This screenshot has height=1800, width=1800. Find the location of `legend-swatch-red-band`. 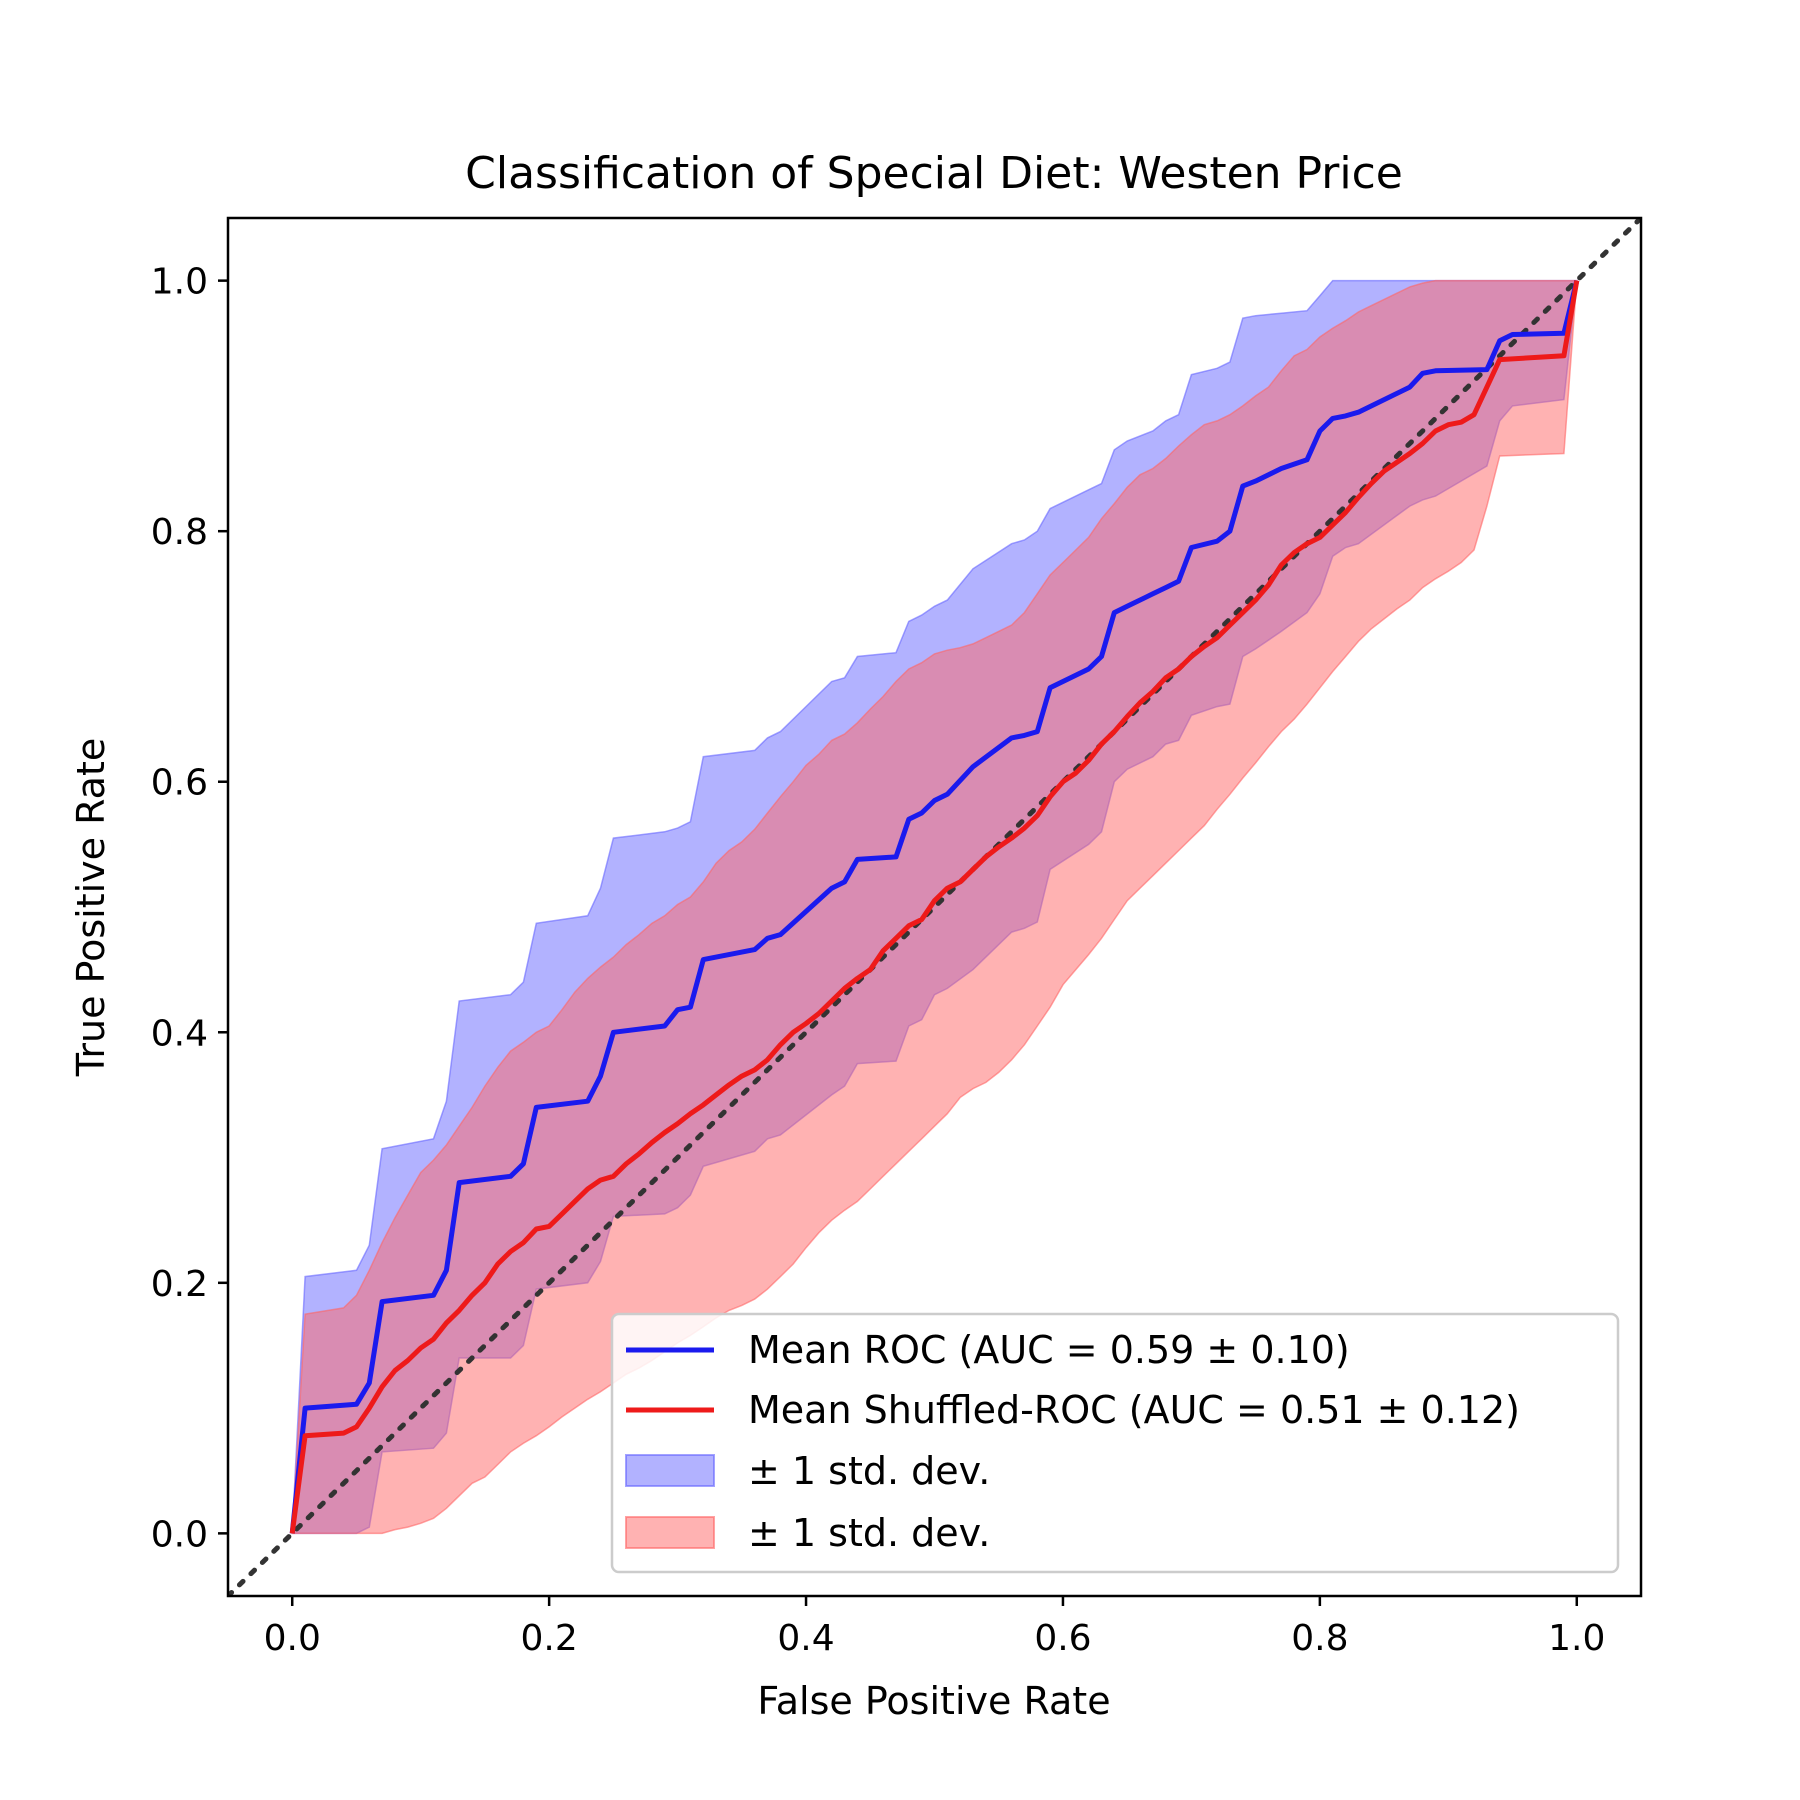

legend-swatch-red-band is located at coordinates (670, 1532).